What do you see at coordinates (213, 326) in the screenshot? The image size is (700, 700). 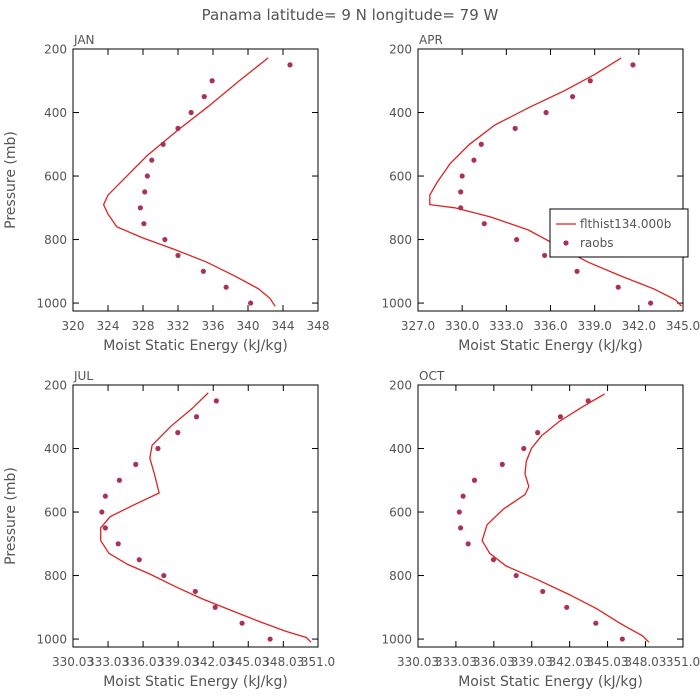 I see `x-tick-label: 336` at bounding box center [213, 326].